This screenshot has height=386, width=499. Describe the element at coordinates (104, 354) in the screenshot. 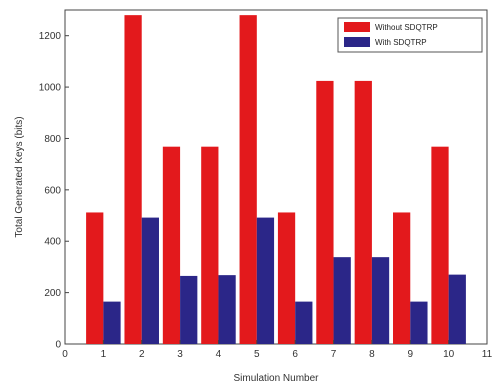

I see `x-tick-label: 1` at that location.